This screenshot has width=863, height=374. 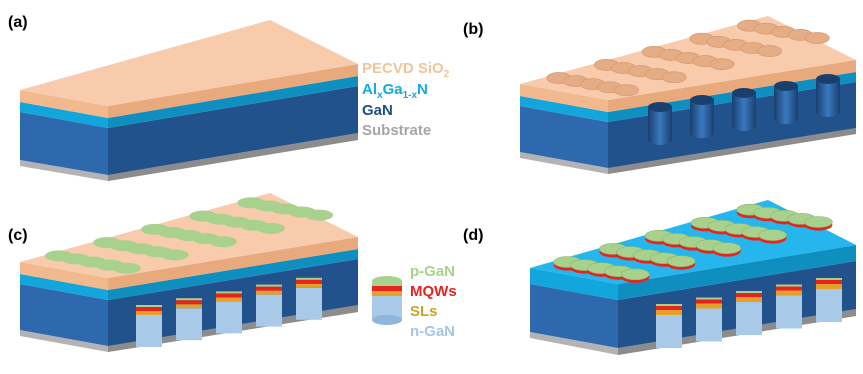 I want to click on legend-gan: GaN, so click(x=377, y=110).